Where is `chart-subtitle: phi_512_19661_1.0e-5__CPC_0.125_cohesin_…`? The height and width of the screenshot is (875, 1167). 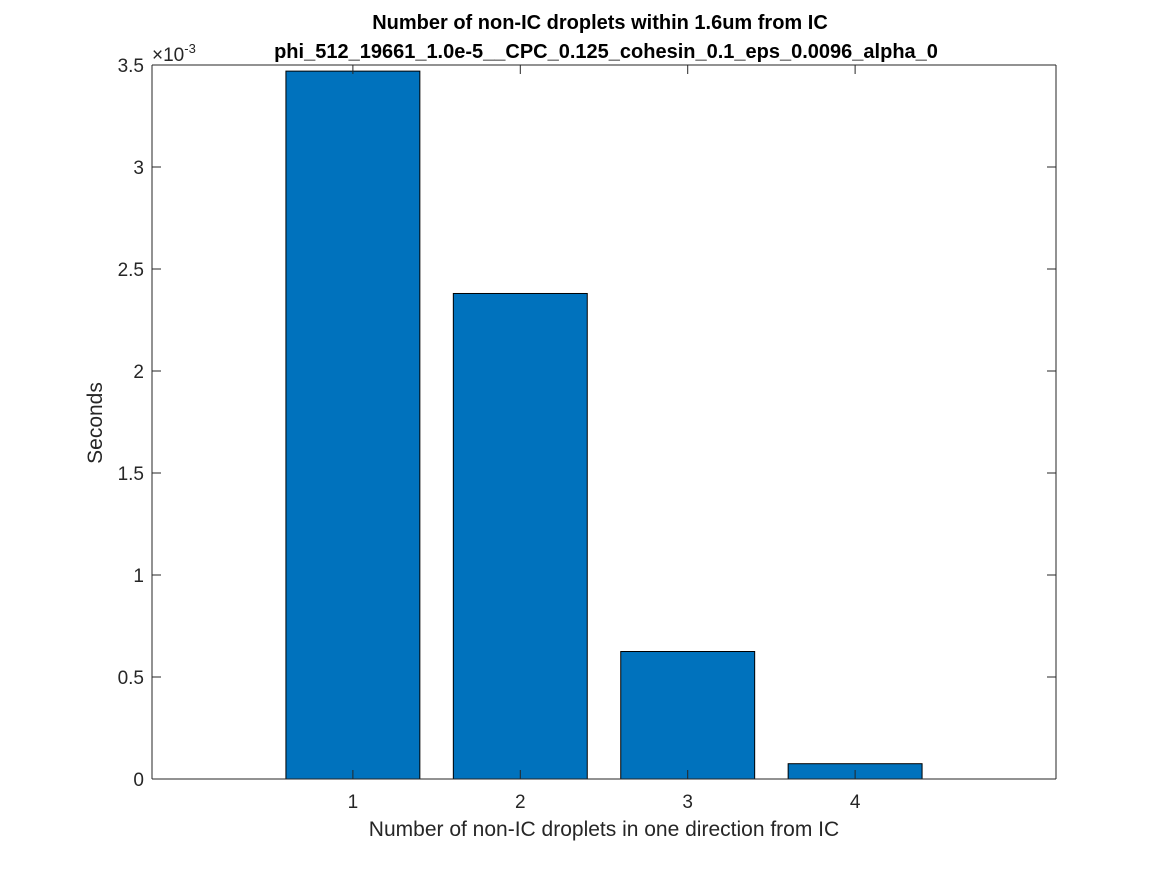 chart-subtitle: phi_512_19661_1.0e-5__CPC_0.125_cohesin_… is located at coordinates (606, 52).